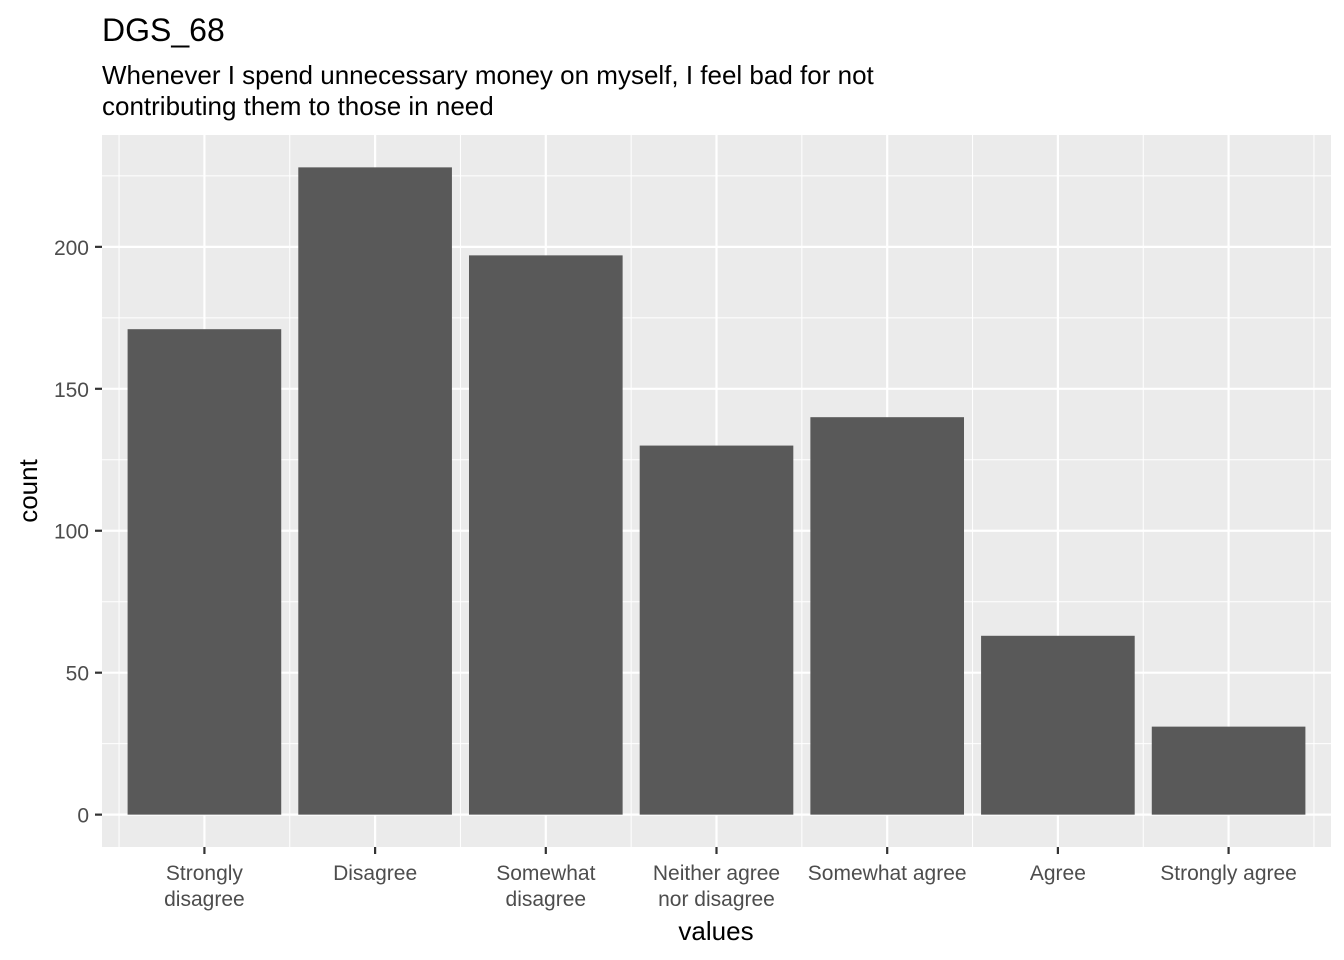 The height and width of the screenshot is (960, 1344). I want to click on x-tick-label: Agree, so click(1058, 873).